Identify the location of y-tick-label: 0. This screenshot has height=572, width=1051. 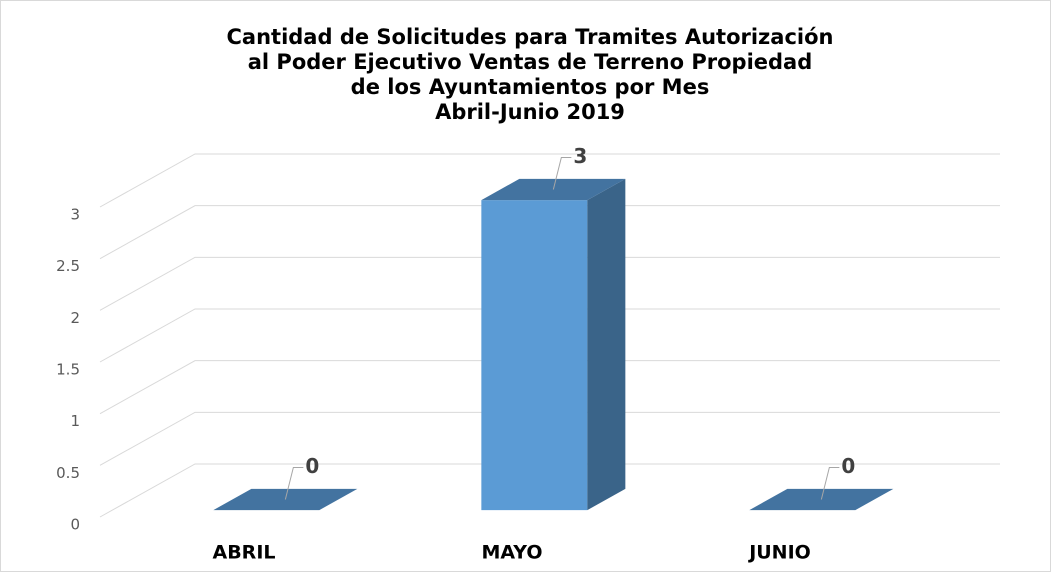
(75, 525).